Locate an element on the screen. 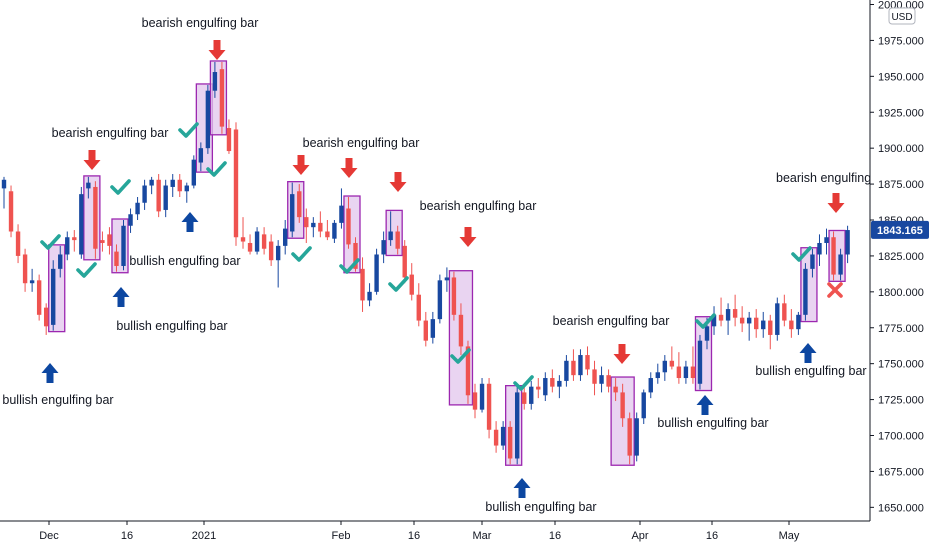 The width and height of the screenshot is (932, 550). y-tick-label: 1800.000 is located at coordinates (901, 293).